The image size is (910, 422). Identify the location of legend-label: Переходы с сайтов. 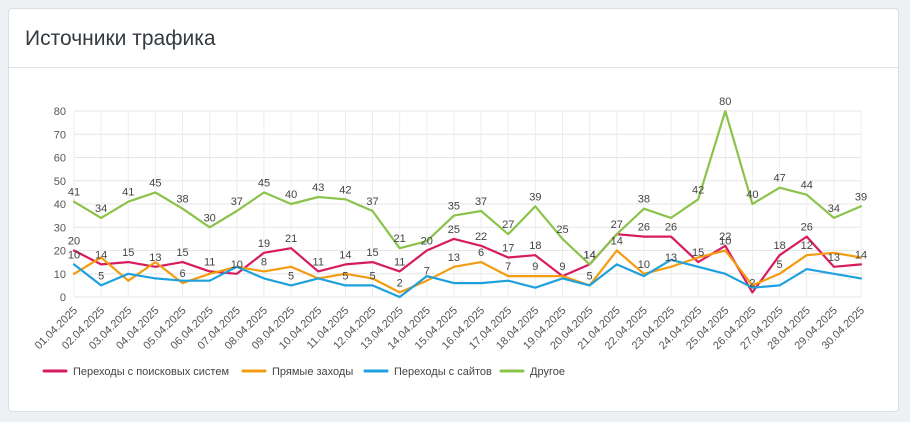
(443, 372).